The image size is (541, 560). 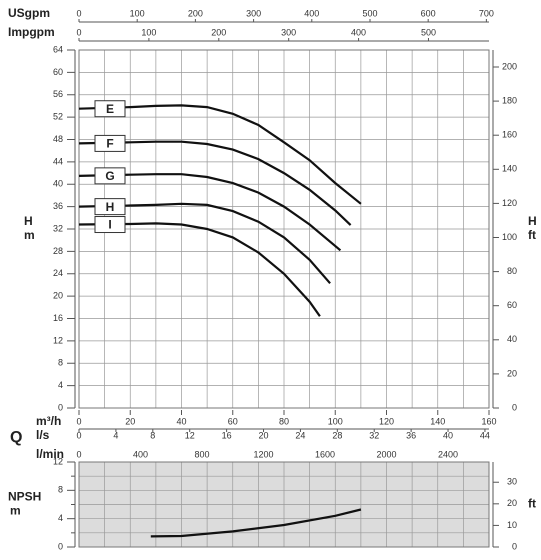 What do you see at coordinates (58, 72) in the screenshot?
I see `y-tick-label: 60` at bounding box center [58, 72].